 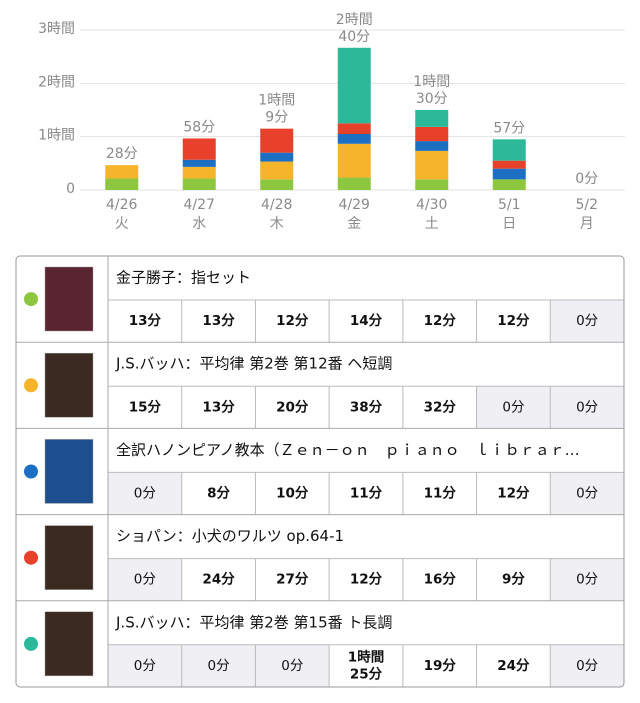 I want to click on weekday-label: 水, so click(x=199, y=224).